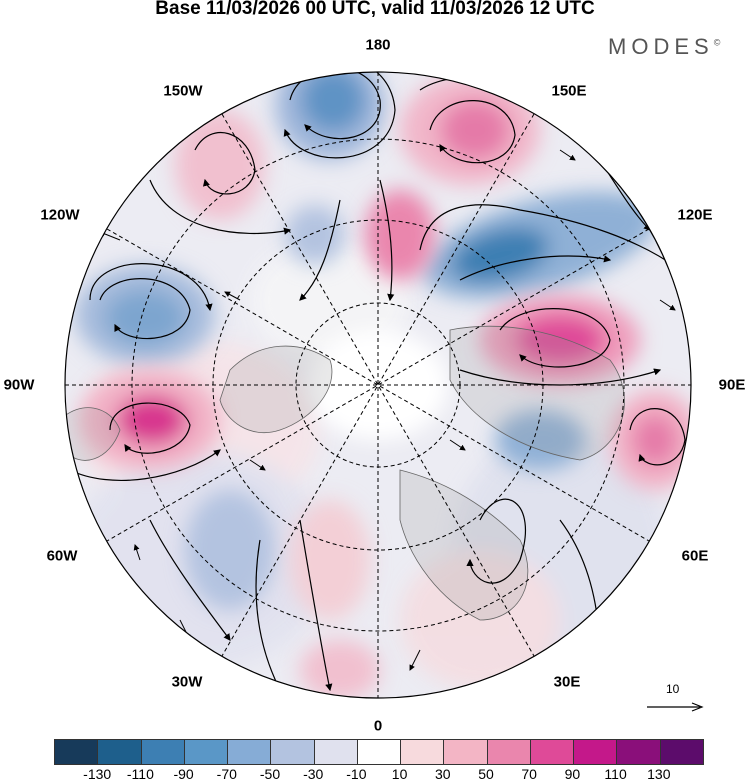 The image size is (750, 783). Describe the element at coordinates (226, 774) in the screenshot. I see `colorbar-tick-label: -70` at that location.